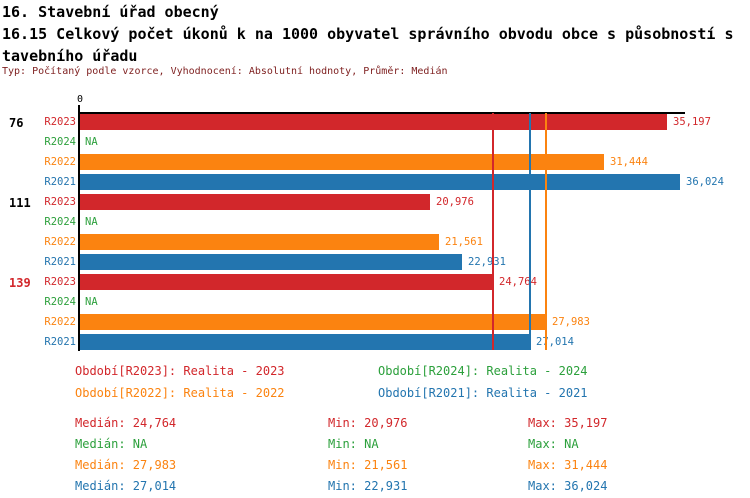 Image resolution: width=750 pixels, height=498 pixels. What do you see at coordinates (16, 123) in the screenshot?
I see `group-label: 76` at bounding box center [16, 123].